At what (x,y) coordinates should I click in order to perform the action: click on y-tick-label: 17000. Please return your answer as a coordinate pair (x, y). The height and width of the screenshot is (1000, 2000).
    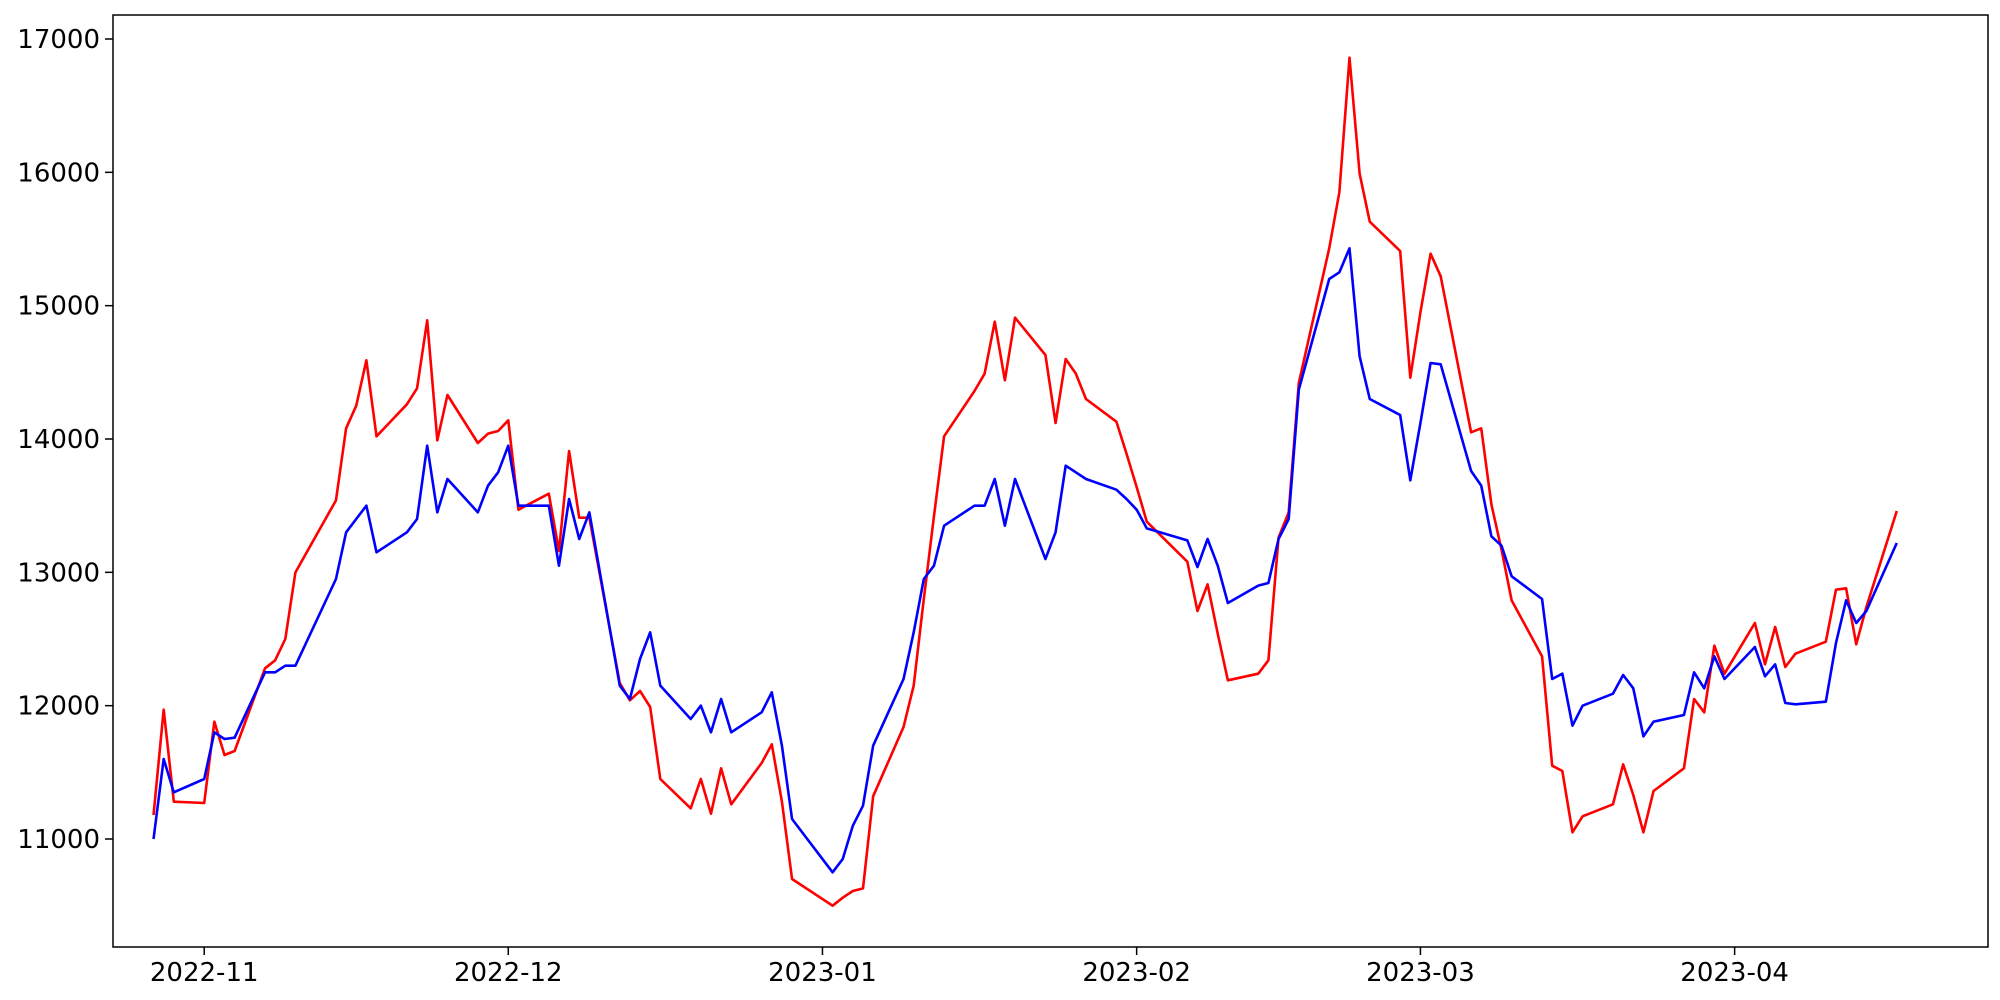
    Looking at the image, I should click on (58, 40).